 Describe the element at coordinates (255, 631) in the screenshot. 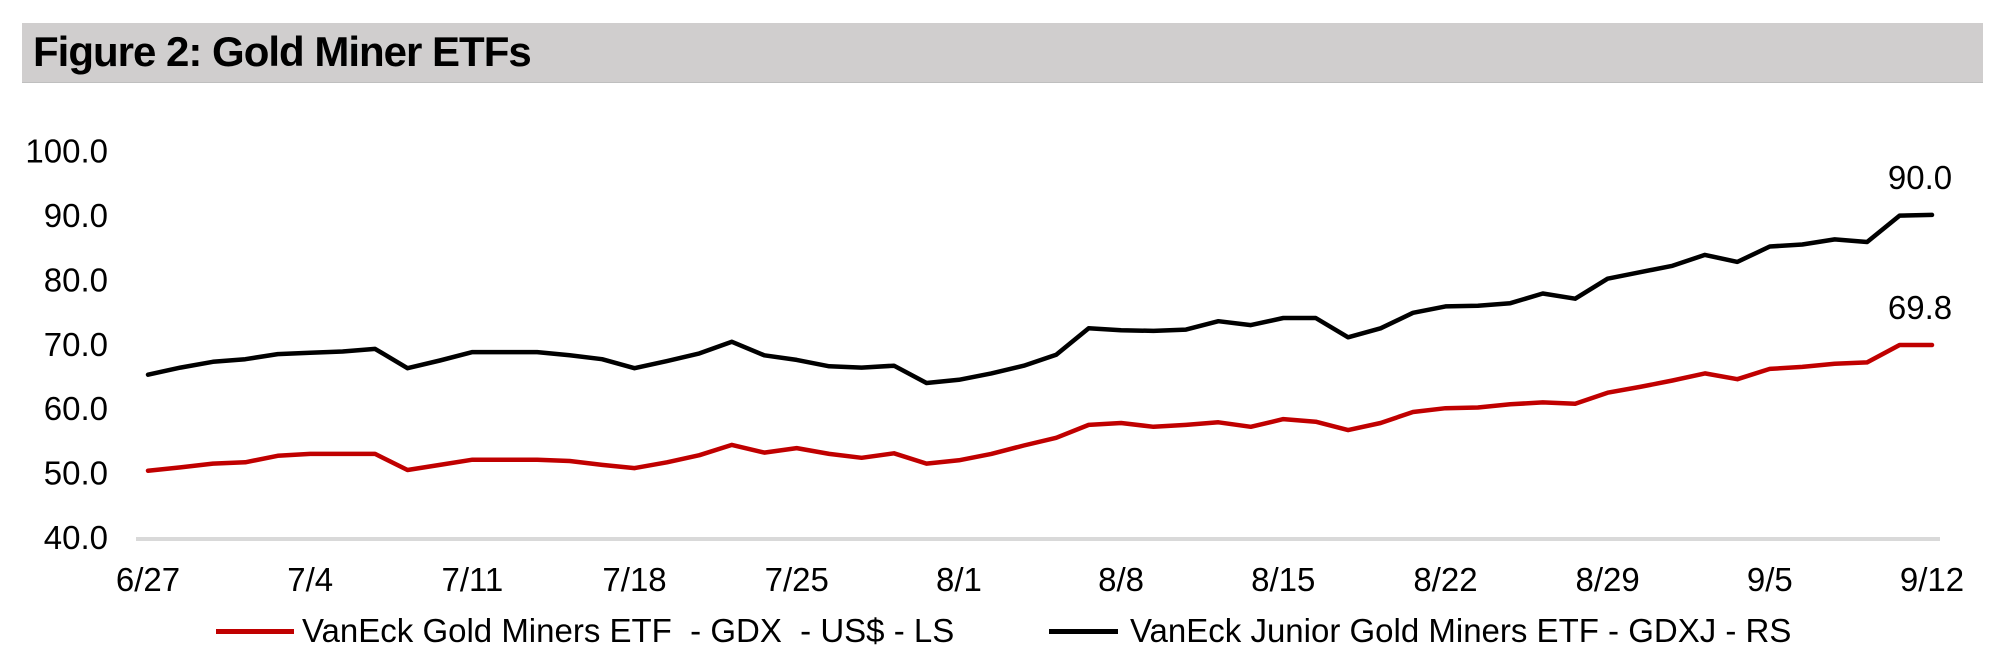

I see `legend-swatch-gdx` at that location.